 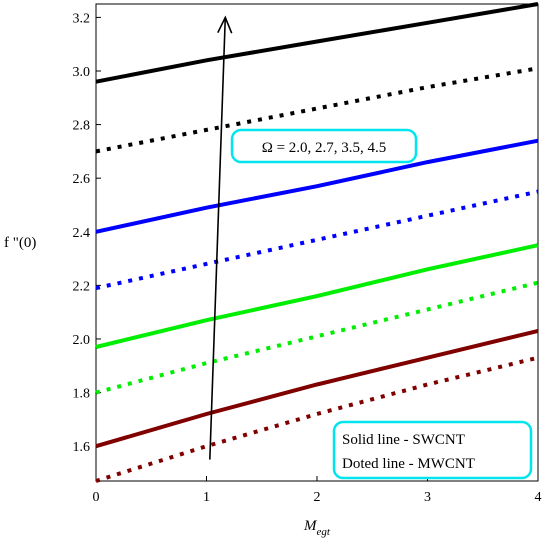 I want to click on omega-annotation: Ω = 2.0, 2.7, 3.5, 4.5, so click(x=324, y=146).